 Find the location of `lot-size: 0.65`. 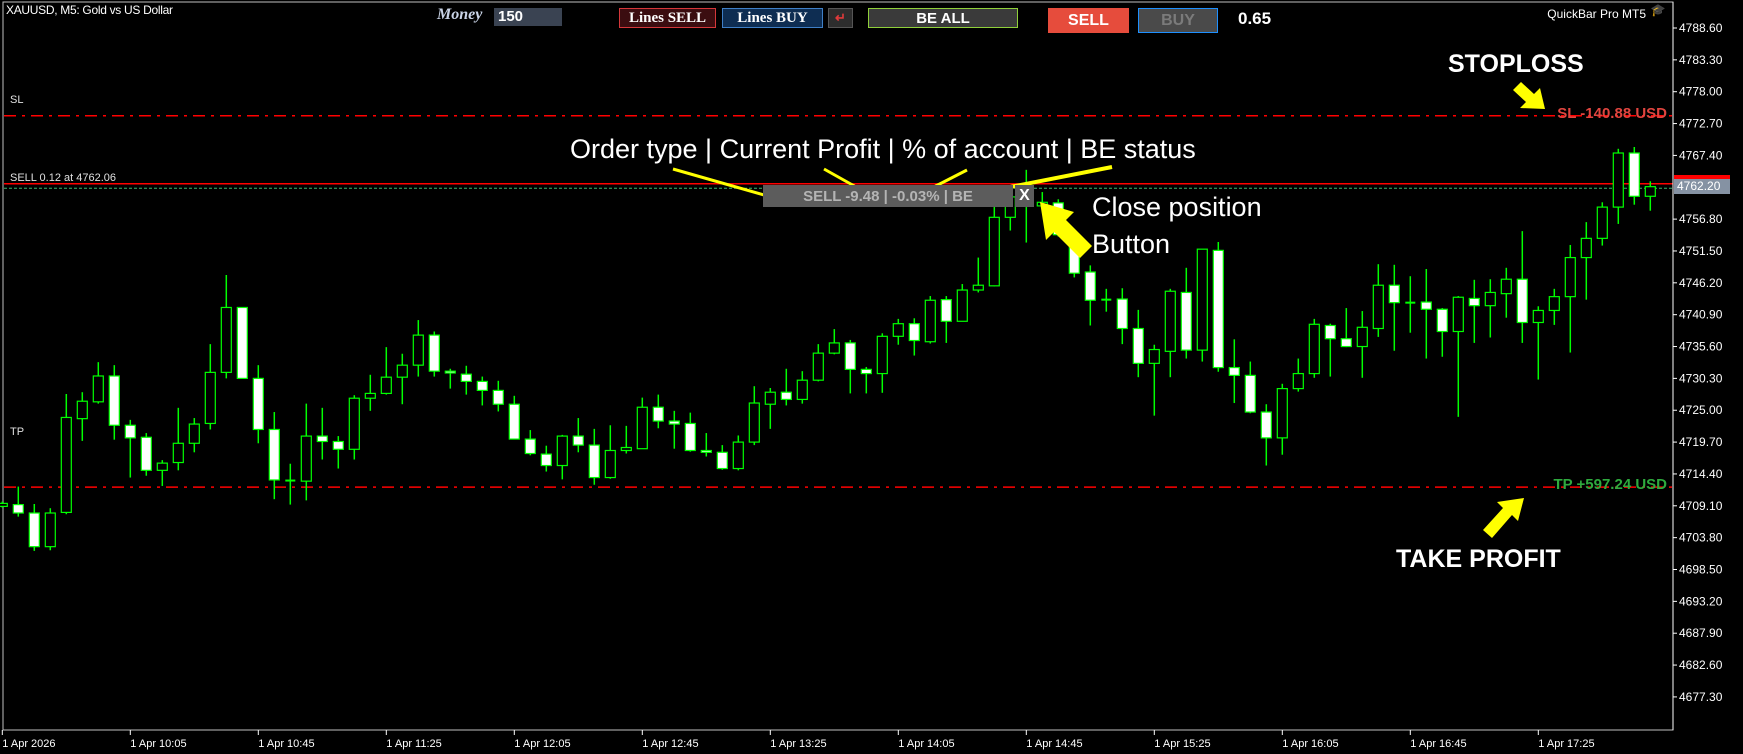

lot-size: 0.65 is located at coordinates (1255, 18).